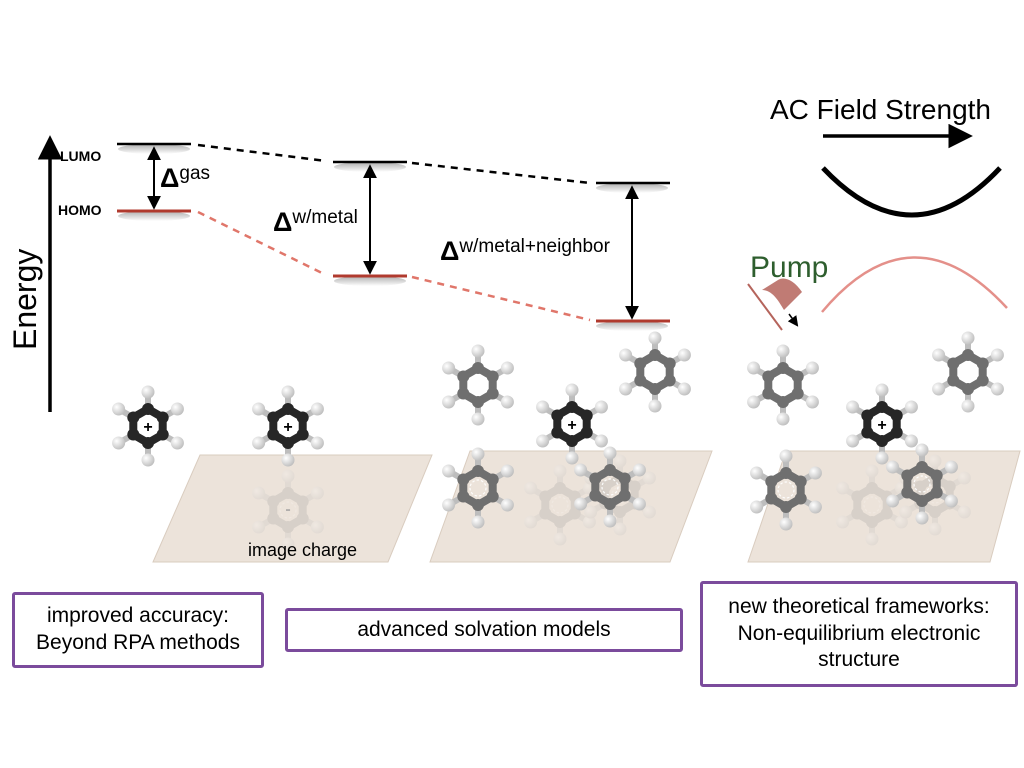 Image resolution: width=1024 pixels, height=768 pixels. What do you see at coordinates (774, 304) in the screenshot?
I see `pump-pulse-icon` at bounding box center [774, 304].